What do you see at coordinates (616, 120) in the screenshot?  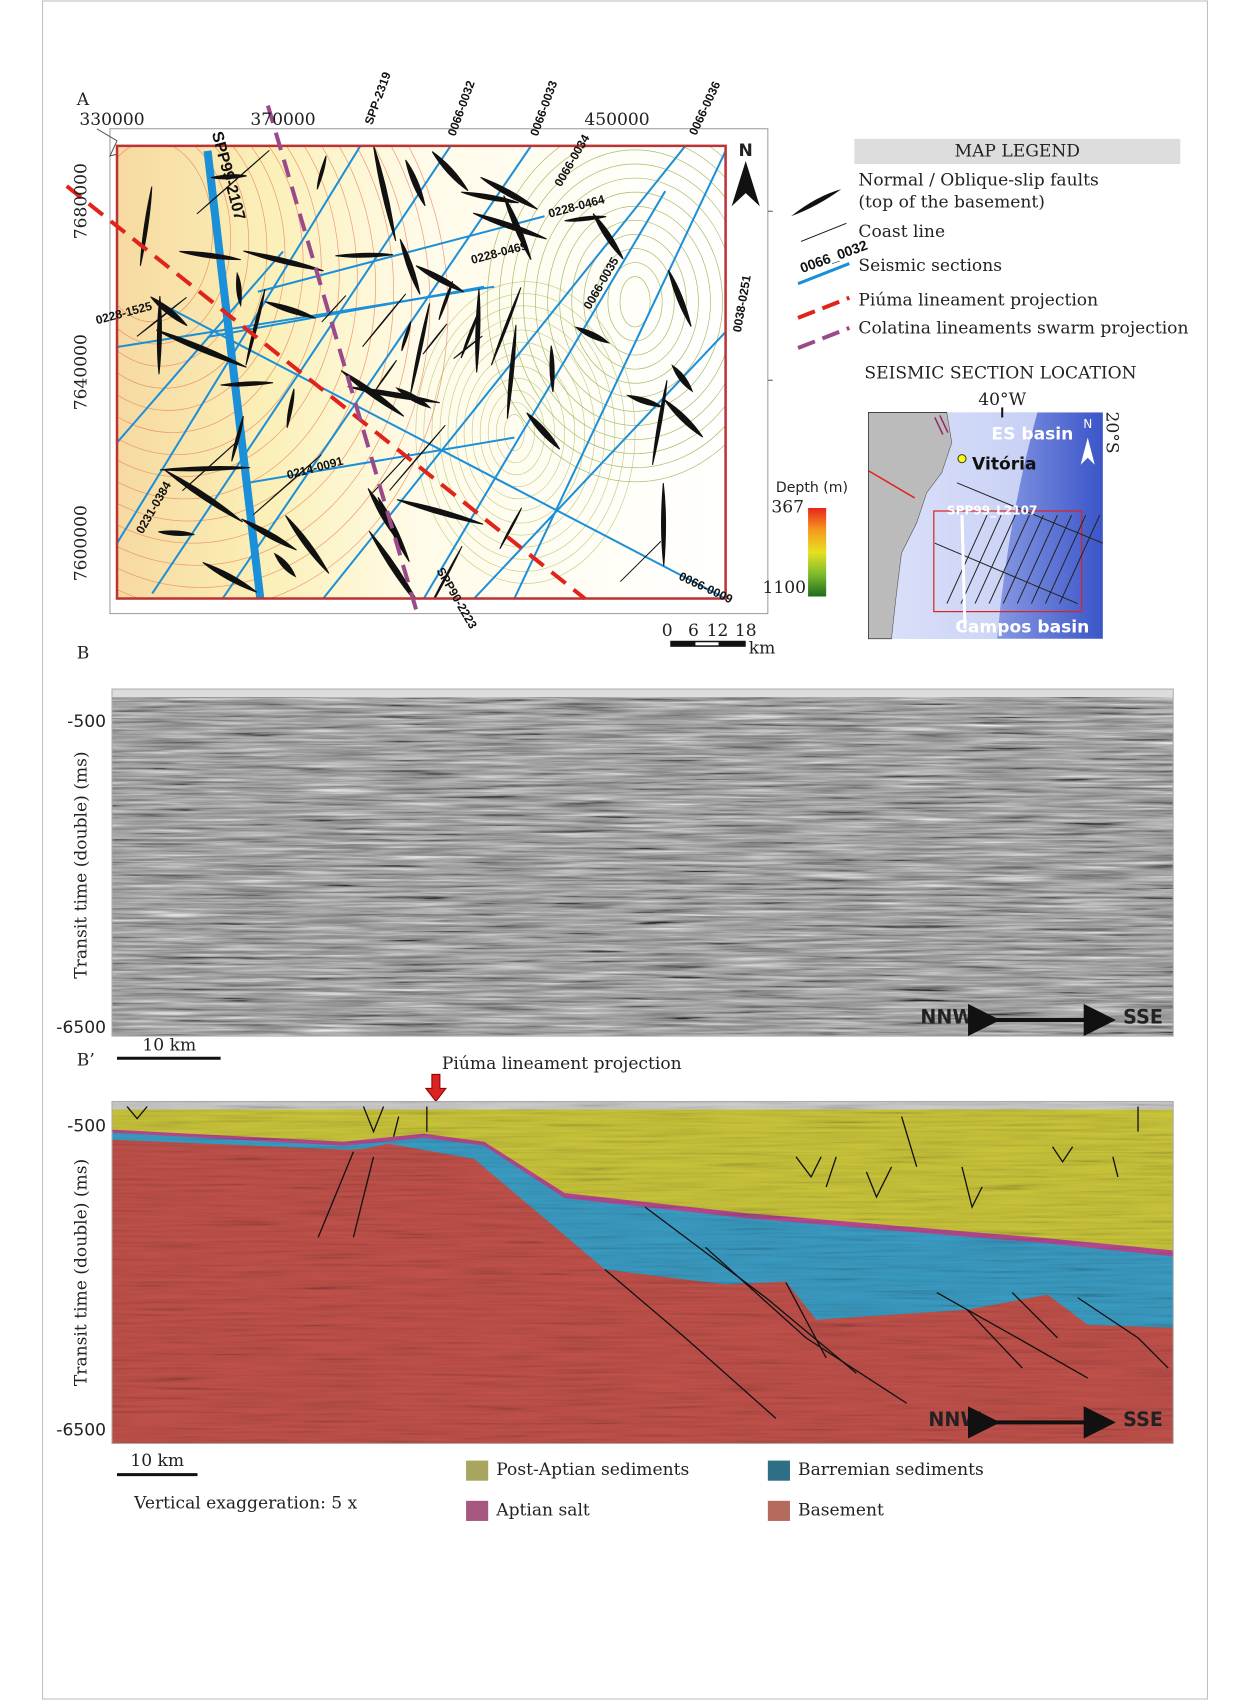 I see `x-tick-label: 450000` at bounding box center [616, 120].